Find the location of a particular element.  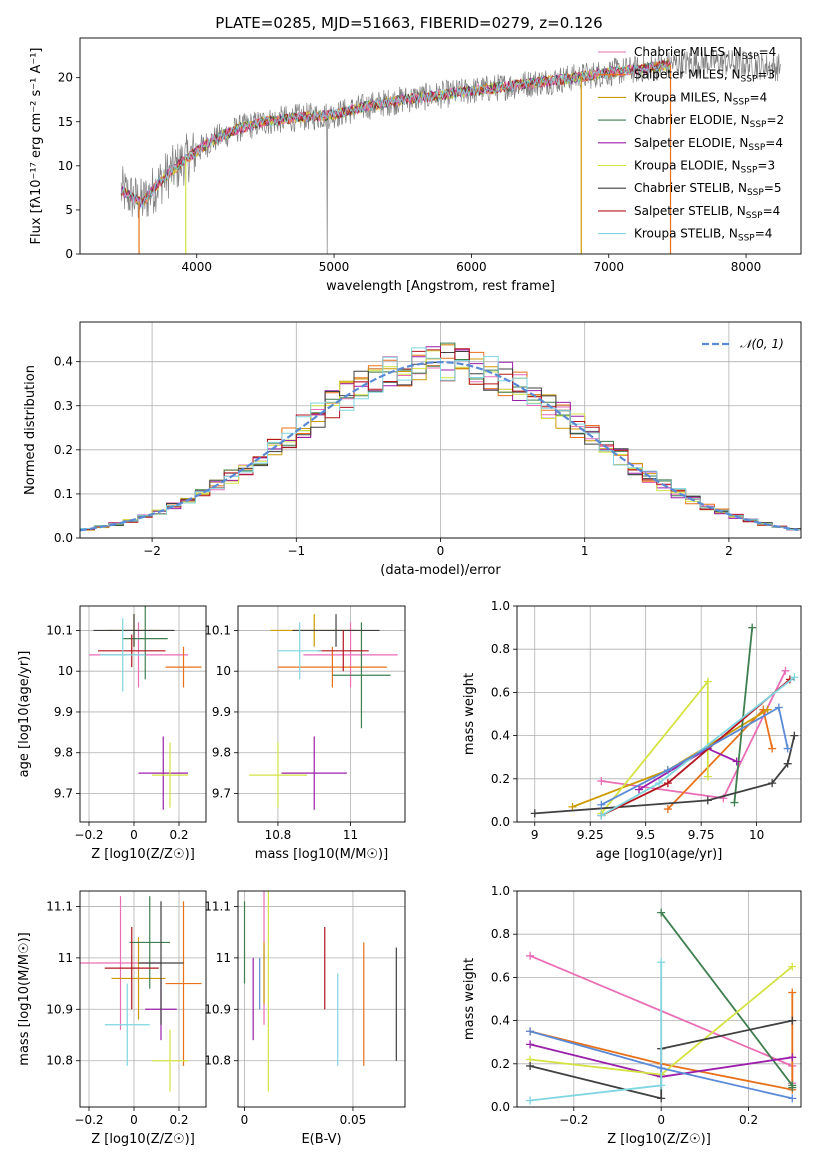

x-tick-label: 9 is located at coordinates (535, 835).